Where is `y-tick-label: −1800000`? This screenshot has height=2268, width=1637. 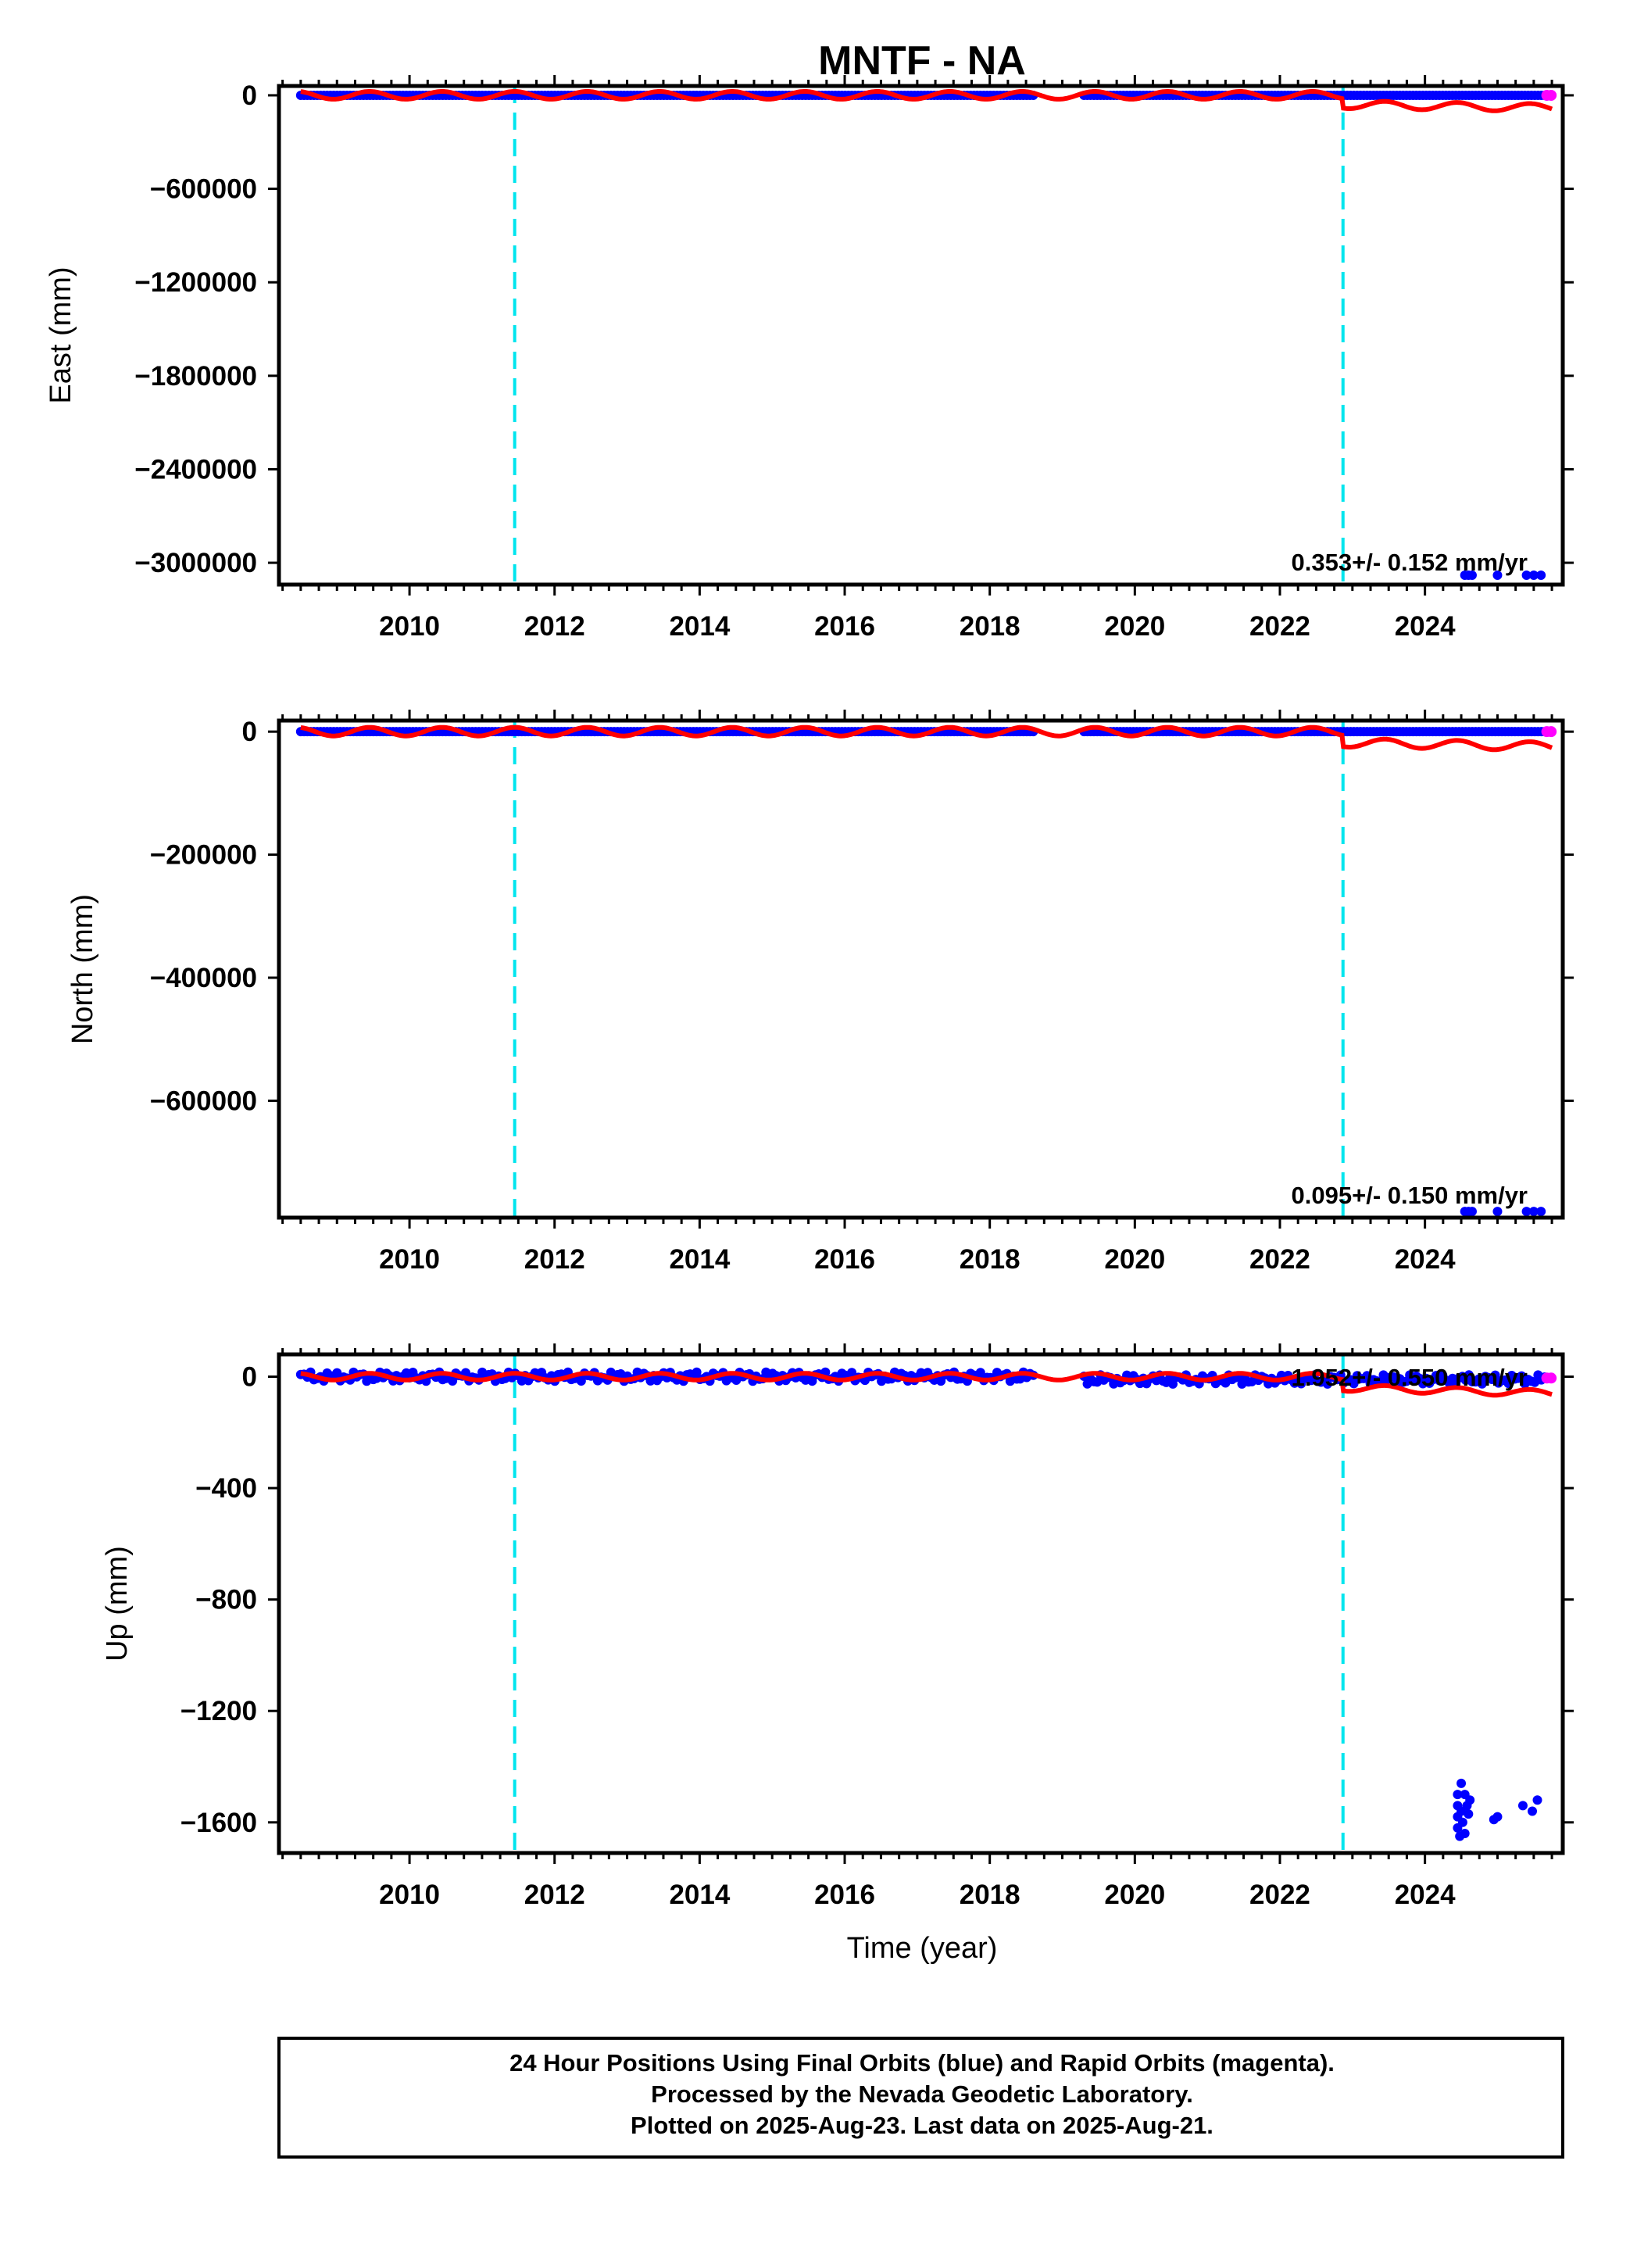 y-tick-label: −1800000 is located at coordinates (195, 377).